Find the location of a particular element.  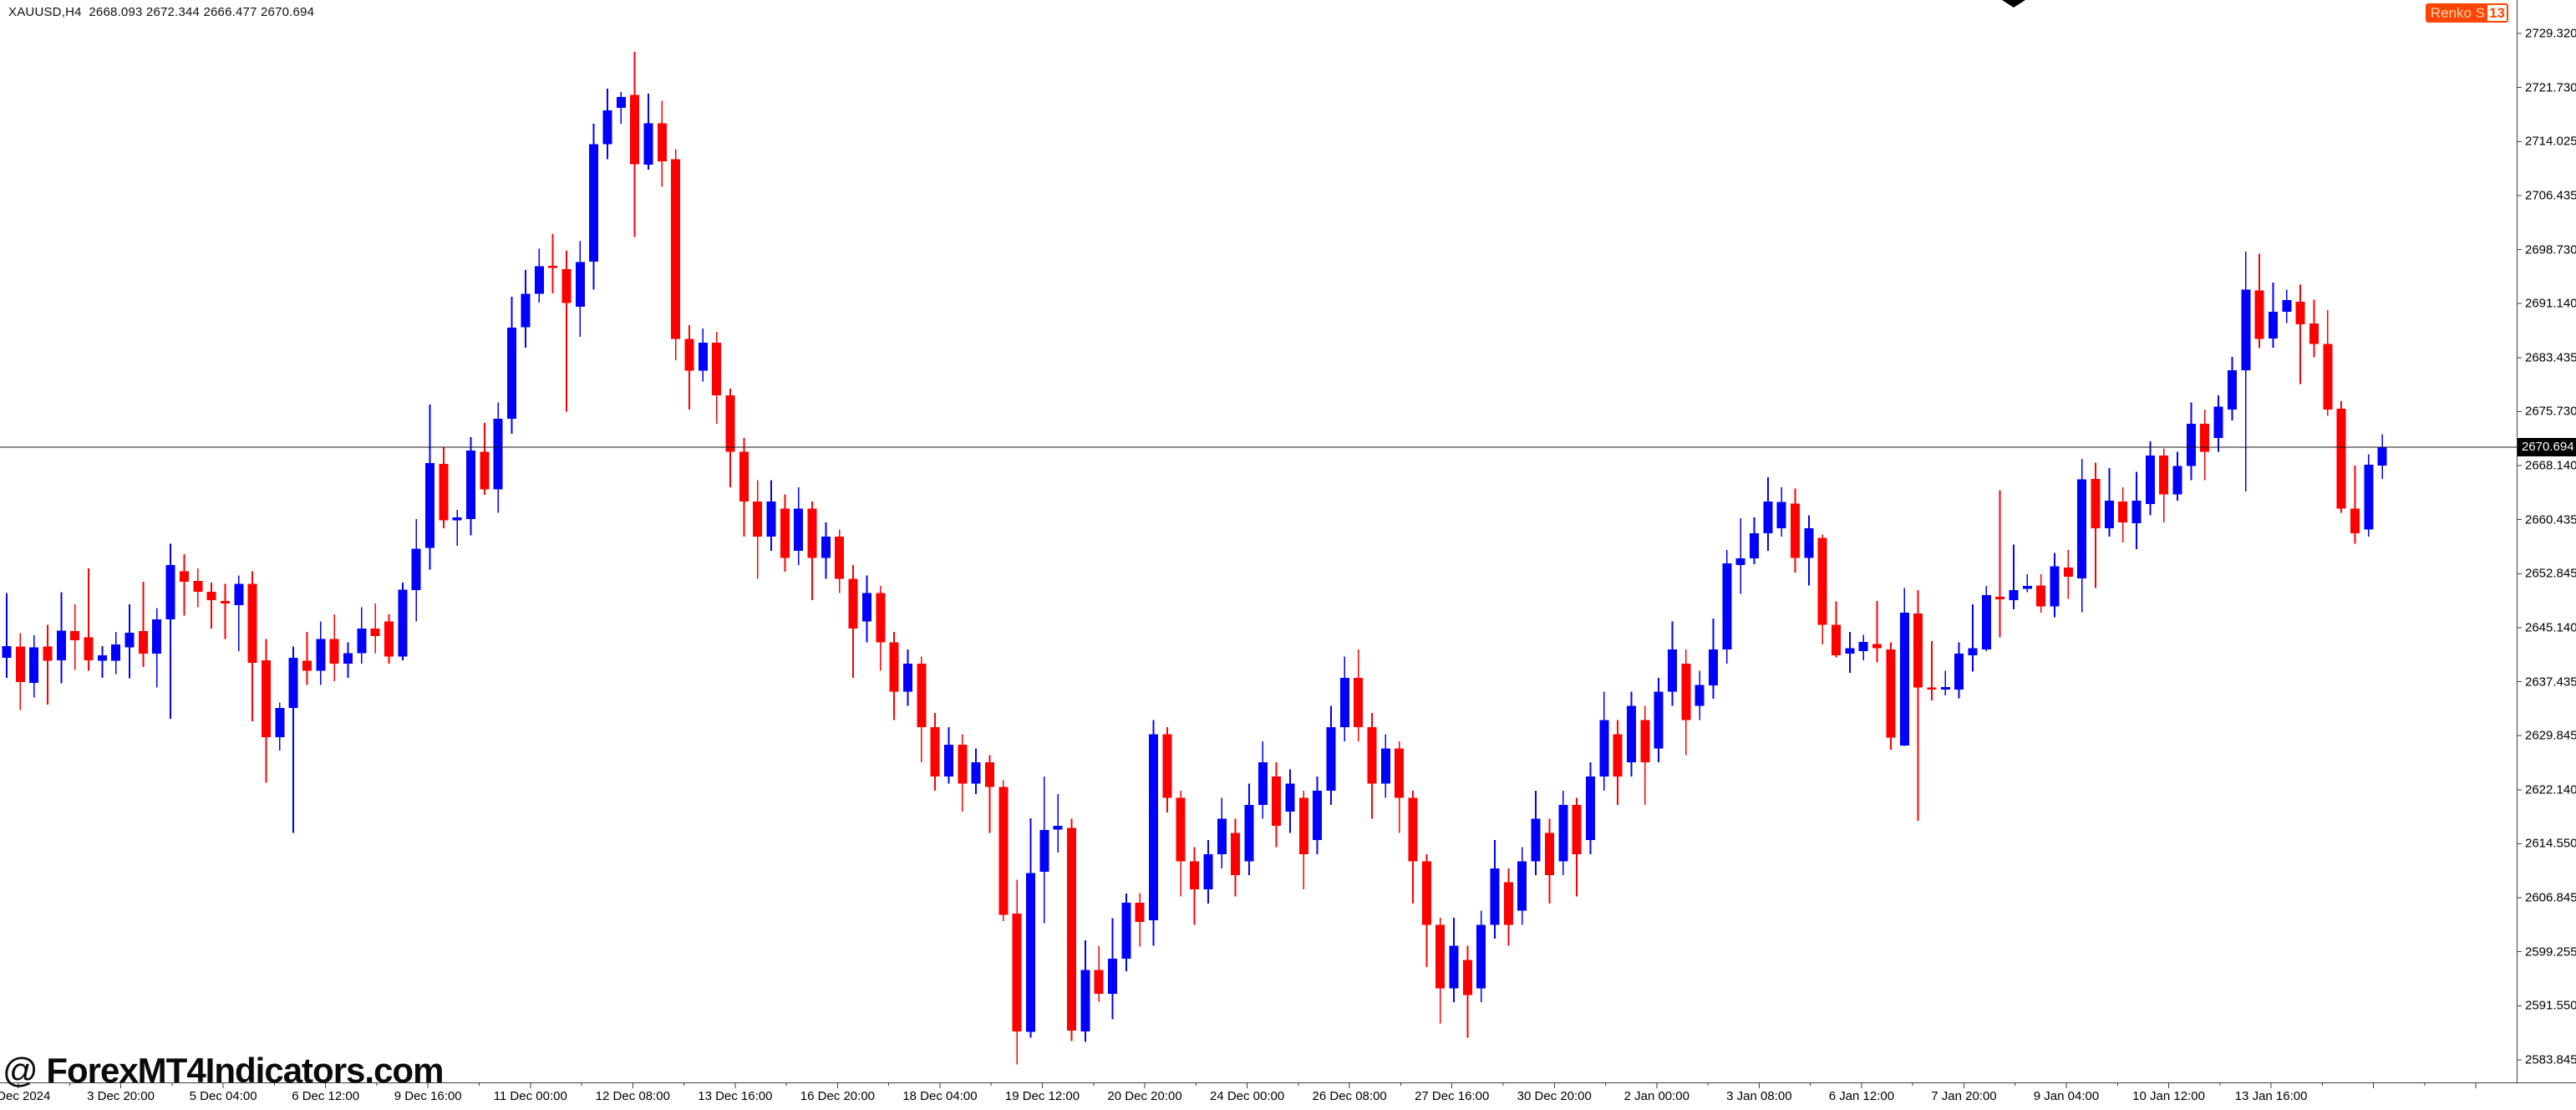

price-axis-label: 2652.845 is located at coordinates (2550, 573).